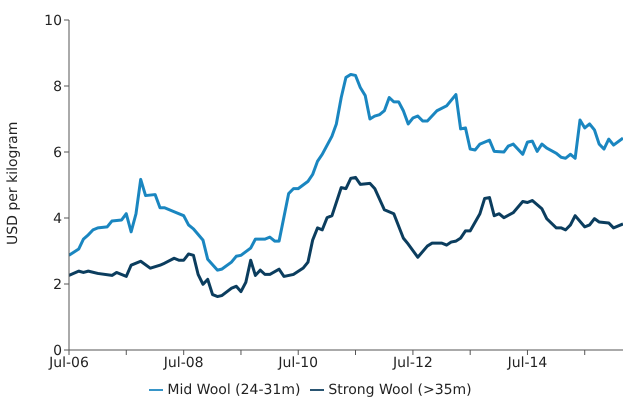 This screenshot has height=408, width=623. I want to click on x-tick-label: Jul-14, so click(527, 362).